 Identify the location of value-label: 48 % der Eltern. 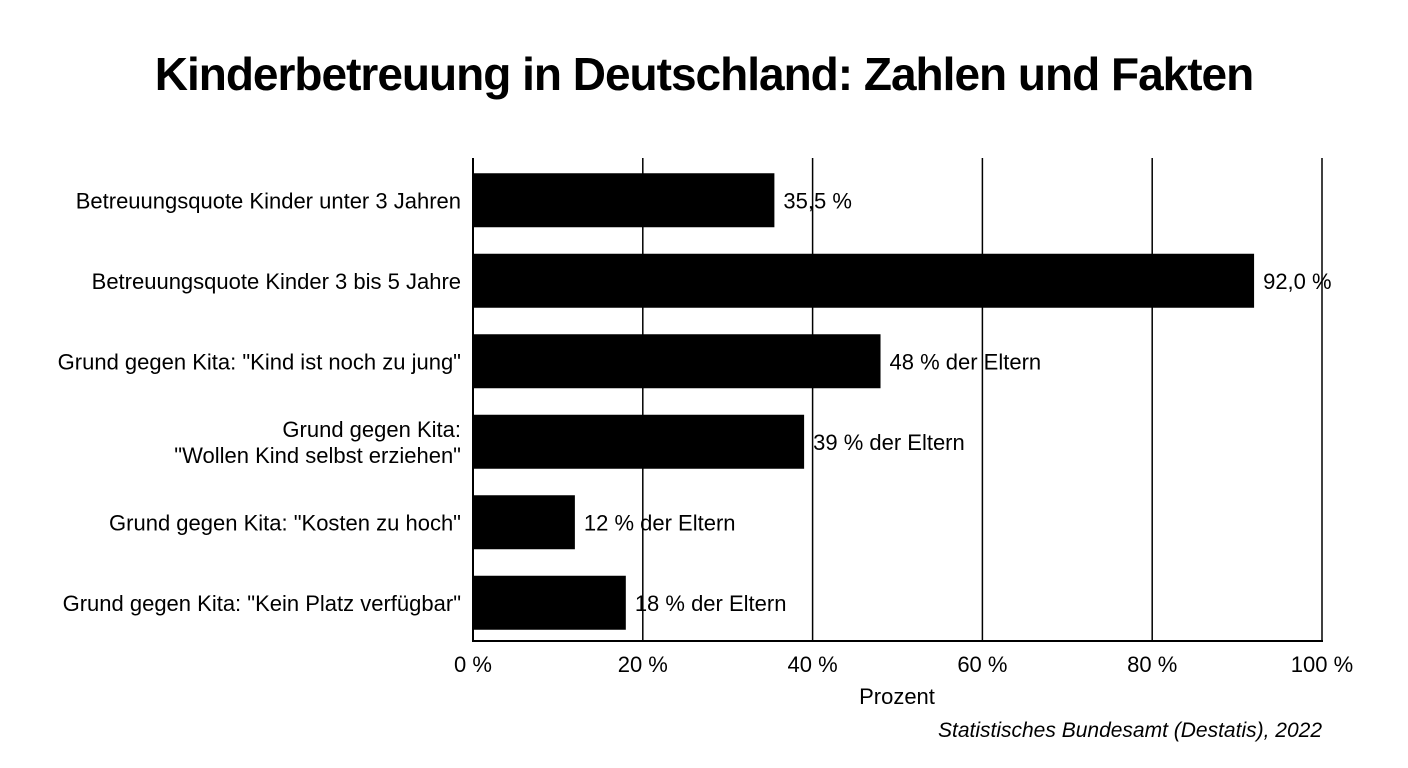
(966, 361).